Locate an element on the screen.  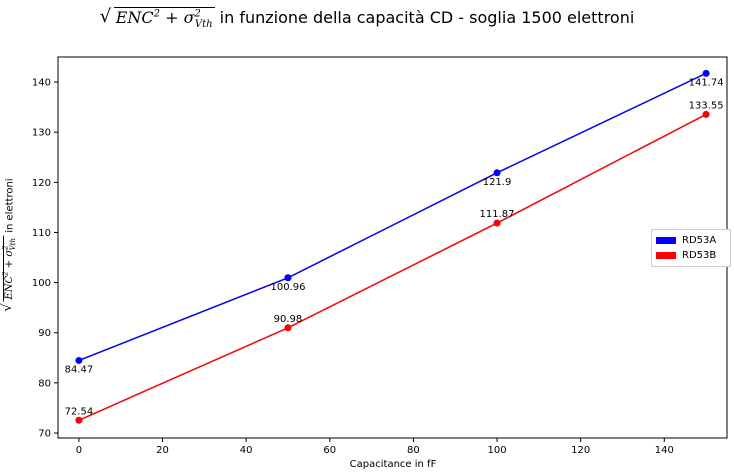
x-tick-label: 140 is located at coordinates (664, 450).